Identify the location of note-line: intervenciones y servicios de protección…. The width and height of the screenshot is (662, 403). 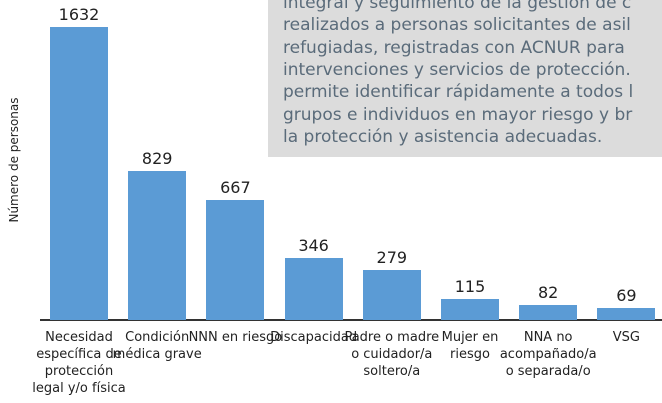
(457, 69).